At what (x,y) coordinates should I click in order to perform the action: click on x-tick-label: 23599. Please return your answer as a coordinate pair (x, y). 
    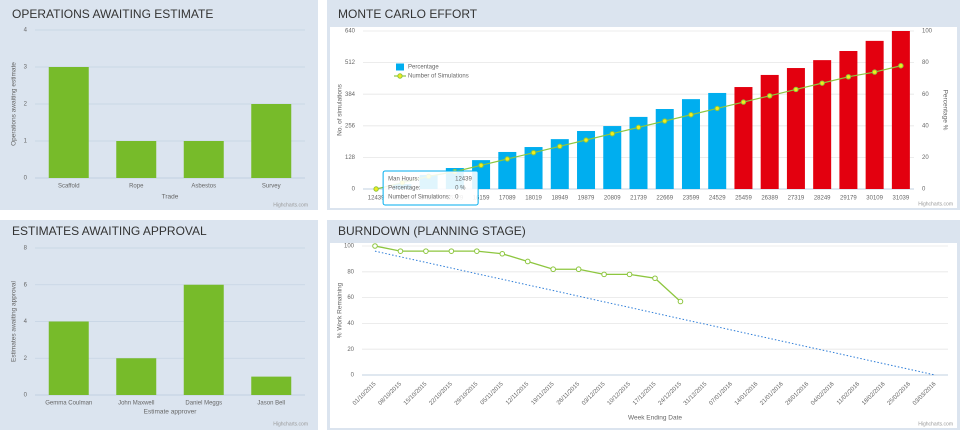
    Looking at the image, I should click on (691, 199).